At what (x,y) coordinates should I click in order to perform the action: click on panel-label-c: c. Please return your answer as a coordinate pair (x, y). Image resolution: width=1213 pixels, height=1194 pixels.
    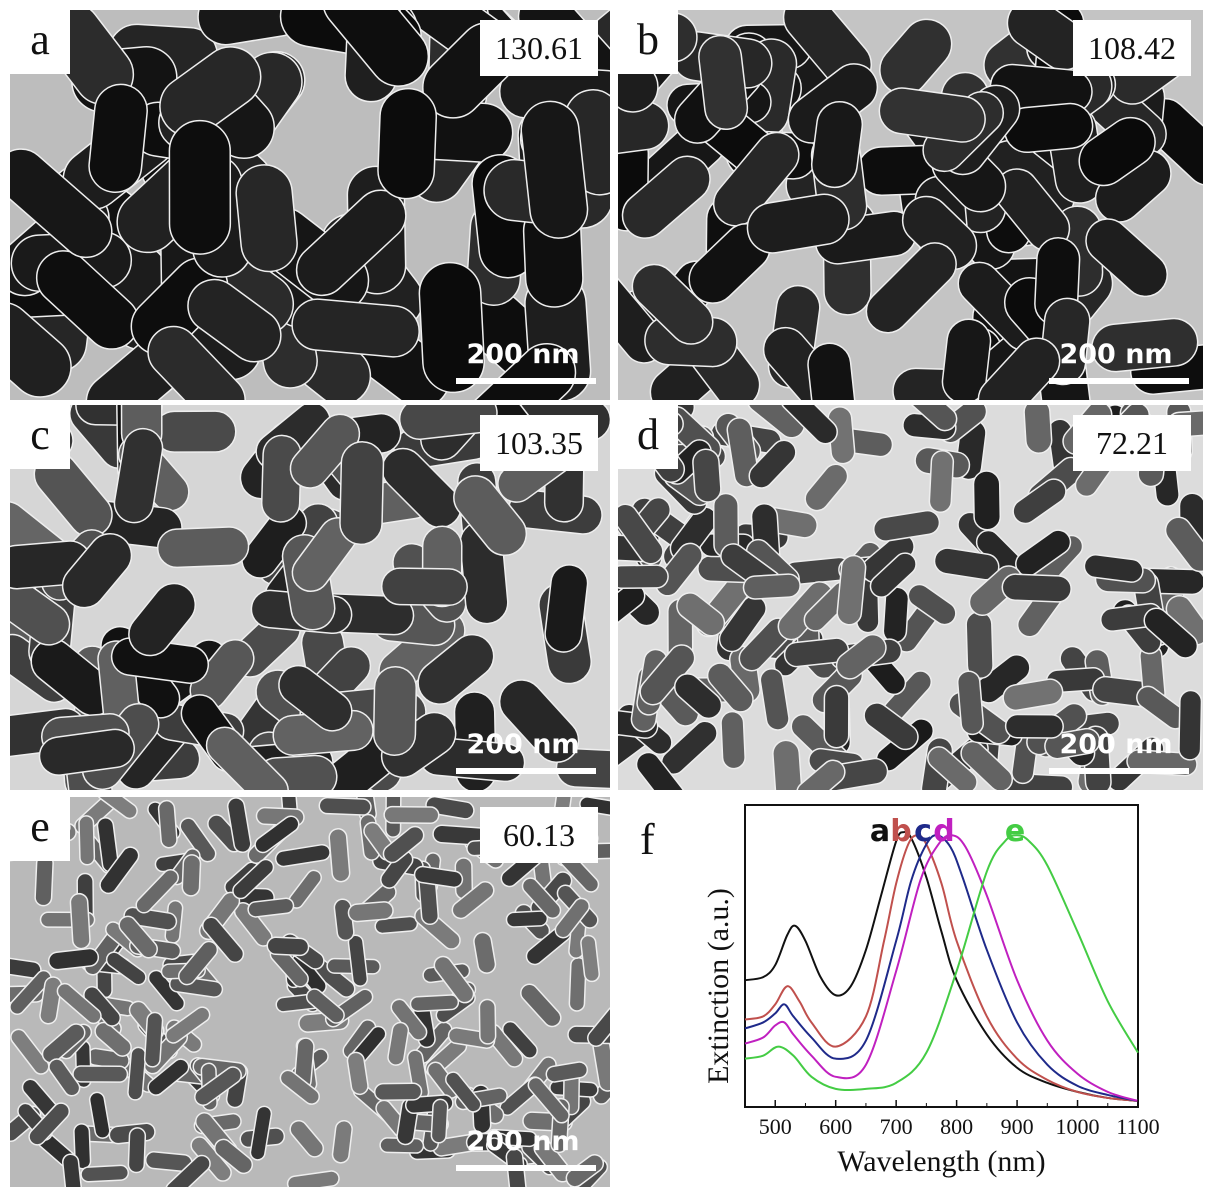
    Looking at the image, I should click on (40, 437).